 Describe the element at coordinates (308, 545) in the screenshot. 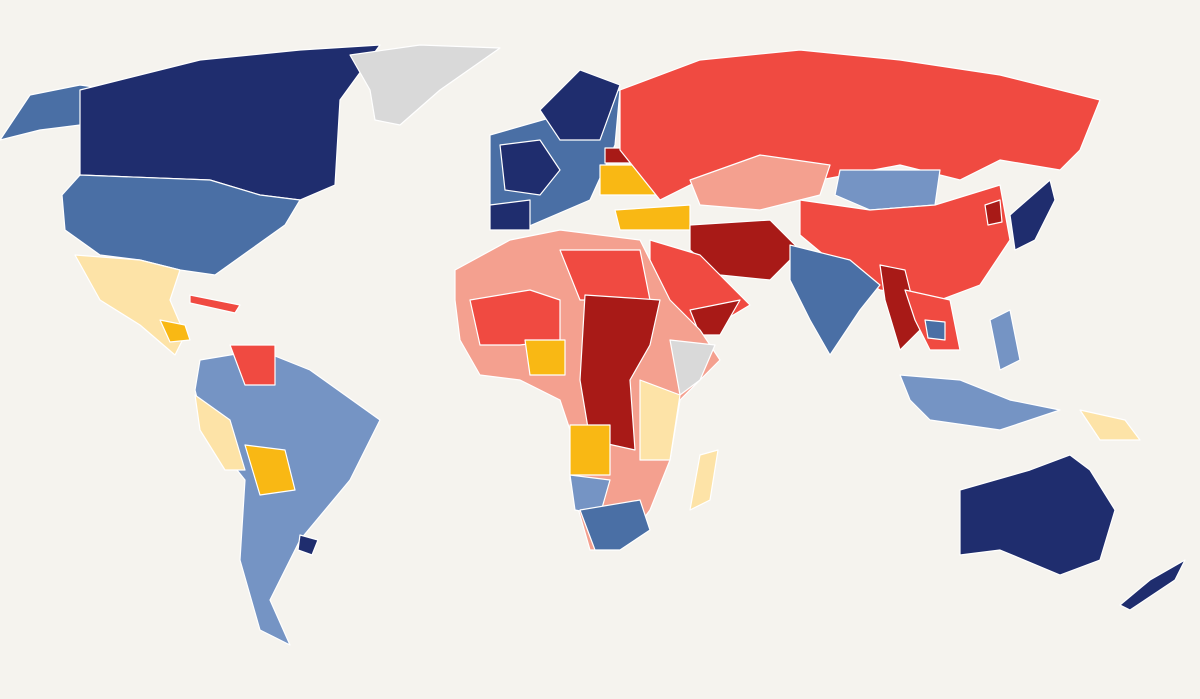

I see `uruguay` at that location.